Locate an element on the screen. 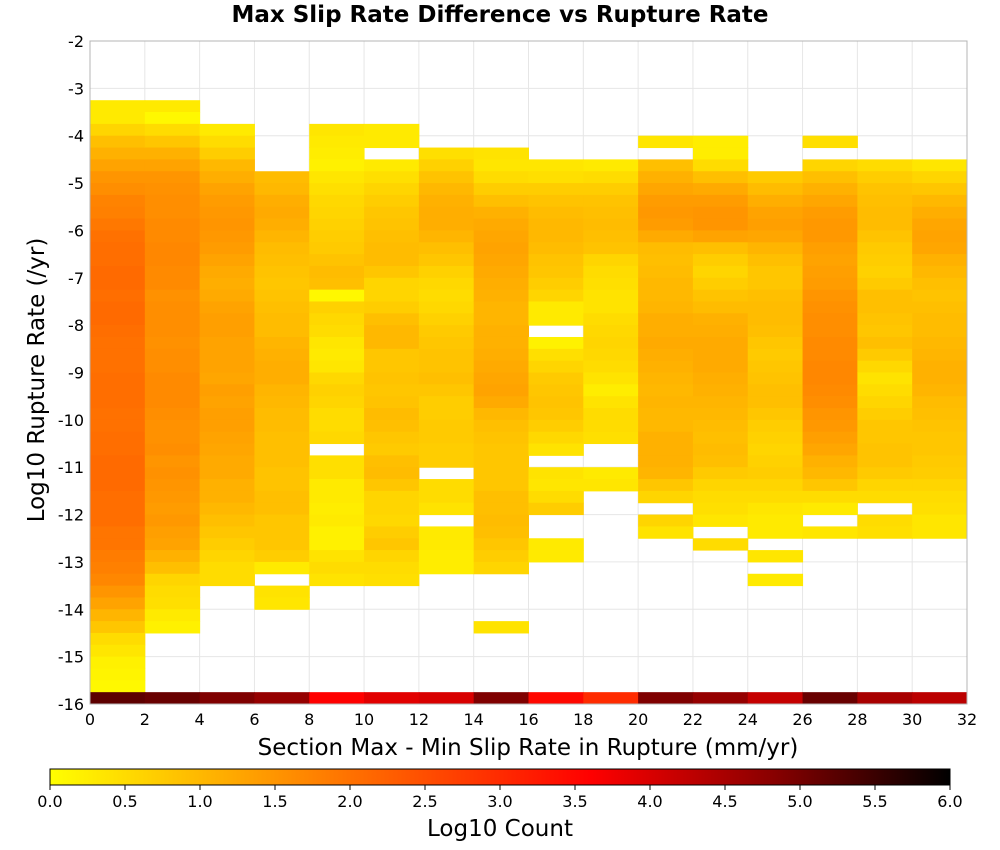 The image size is (1000, 850). y-axis-label: Log10 Rupture Rate (/yr) is located at coordinates (37, 380).